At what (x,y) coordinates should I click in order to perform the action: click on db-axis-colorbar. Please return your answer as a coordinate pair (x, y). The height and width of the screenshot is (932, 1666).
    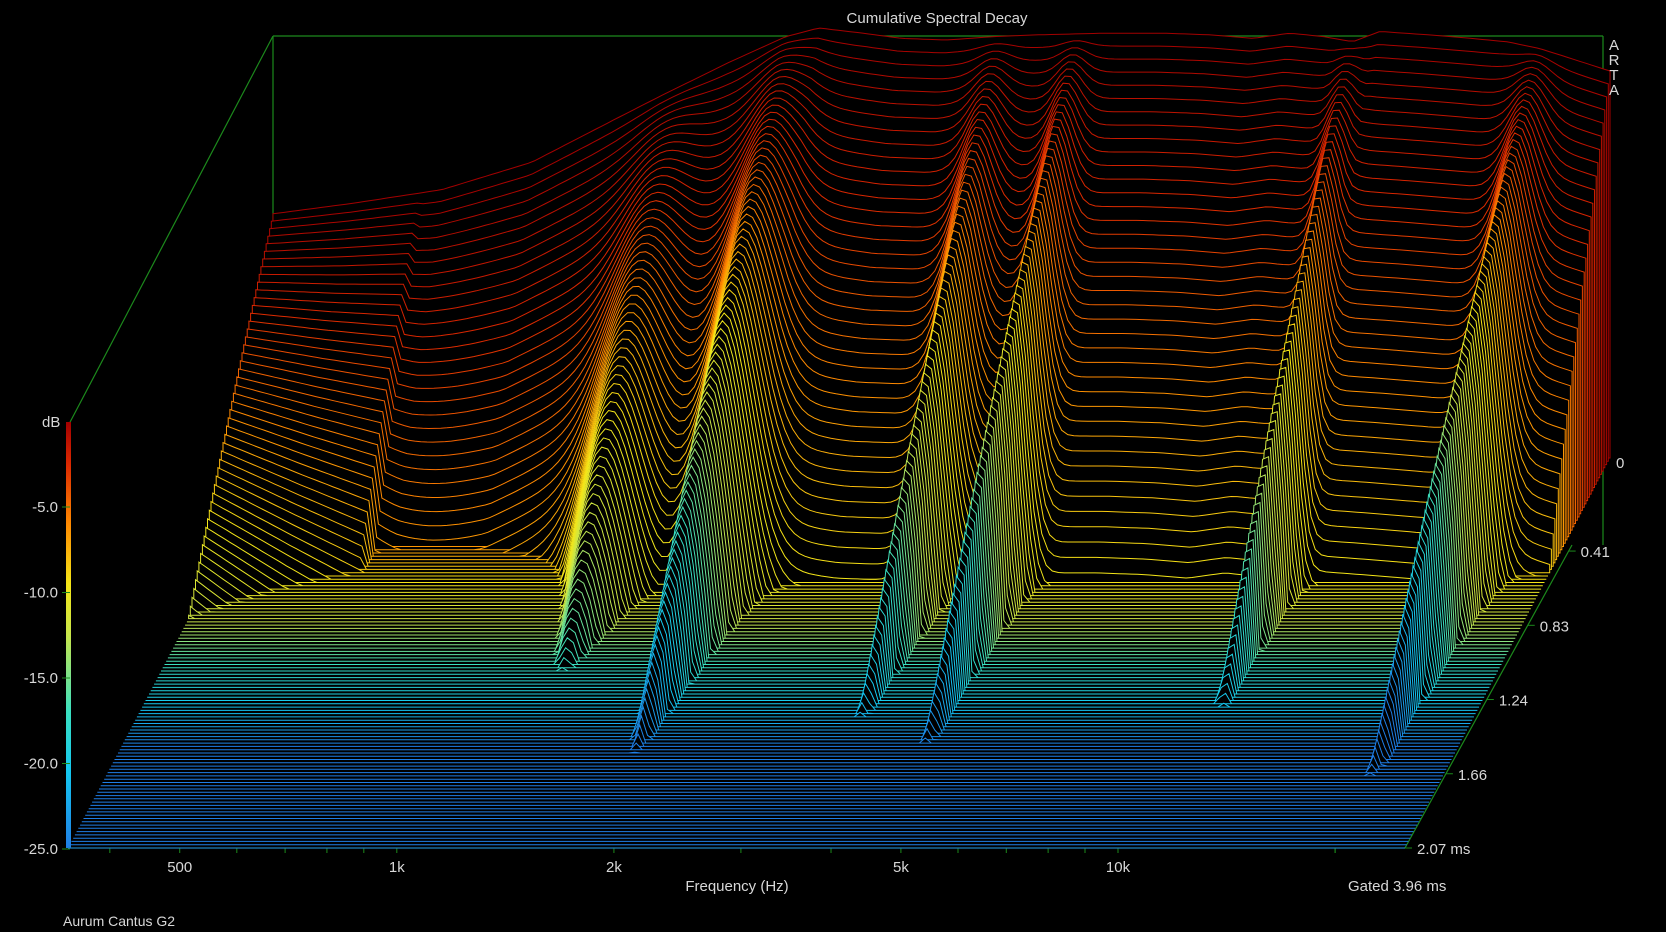
    Looking at the image, I should click on (68, 635).